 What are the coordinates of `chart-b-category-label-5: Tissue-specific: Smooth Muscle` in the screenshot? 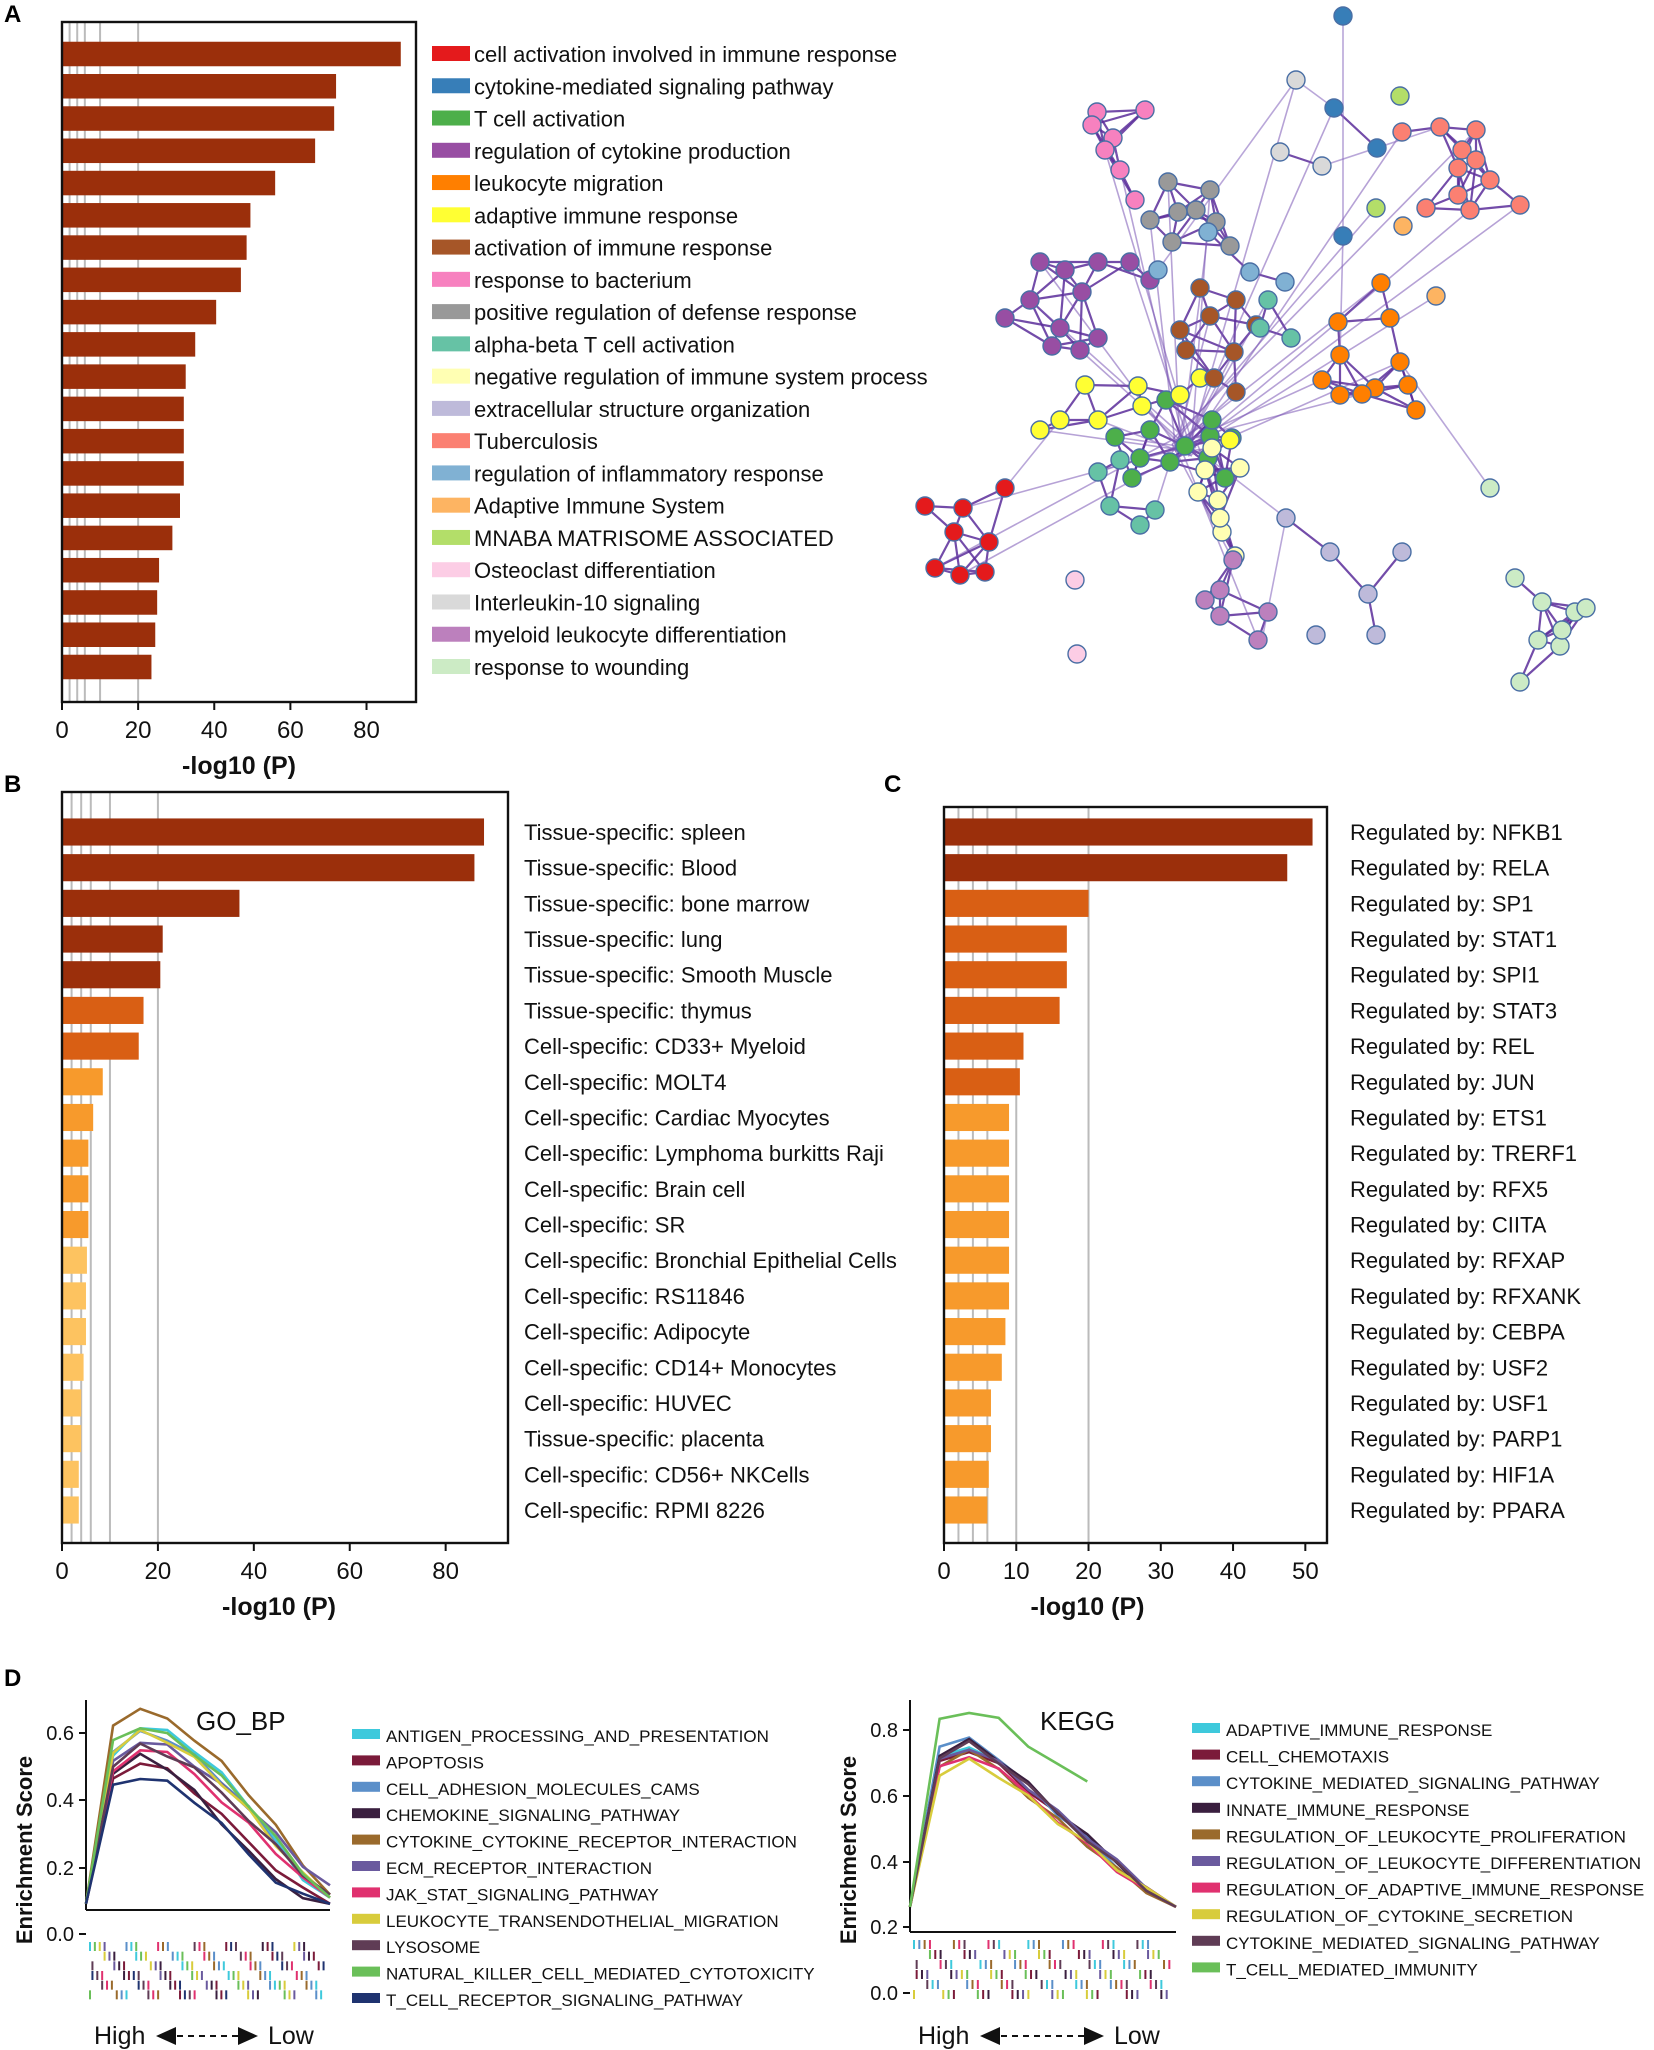 It's located at (678, 975).